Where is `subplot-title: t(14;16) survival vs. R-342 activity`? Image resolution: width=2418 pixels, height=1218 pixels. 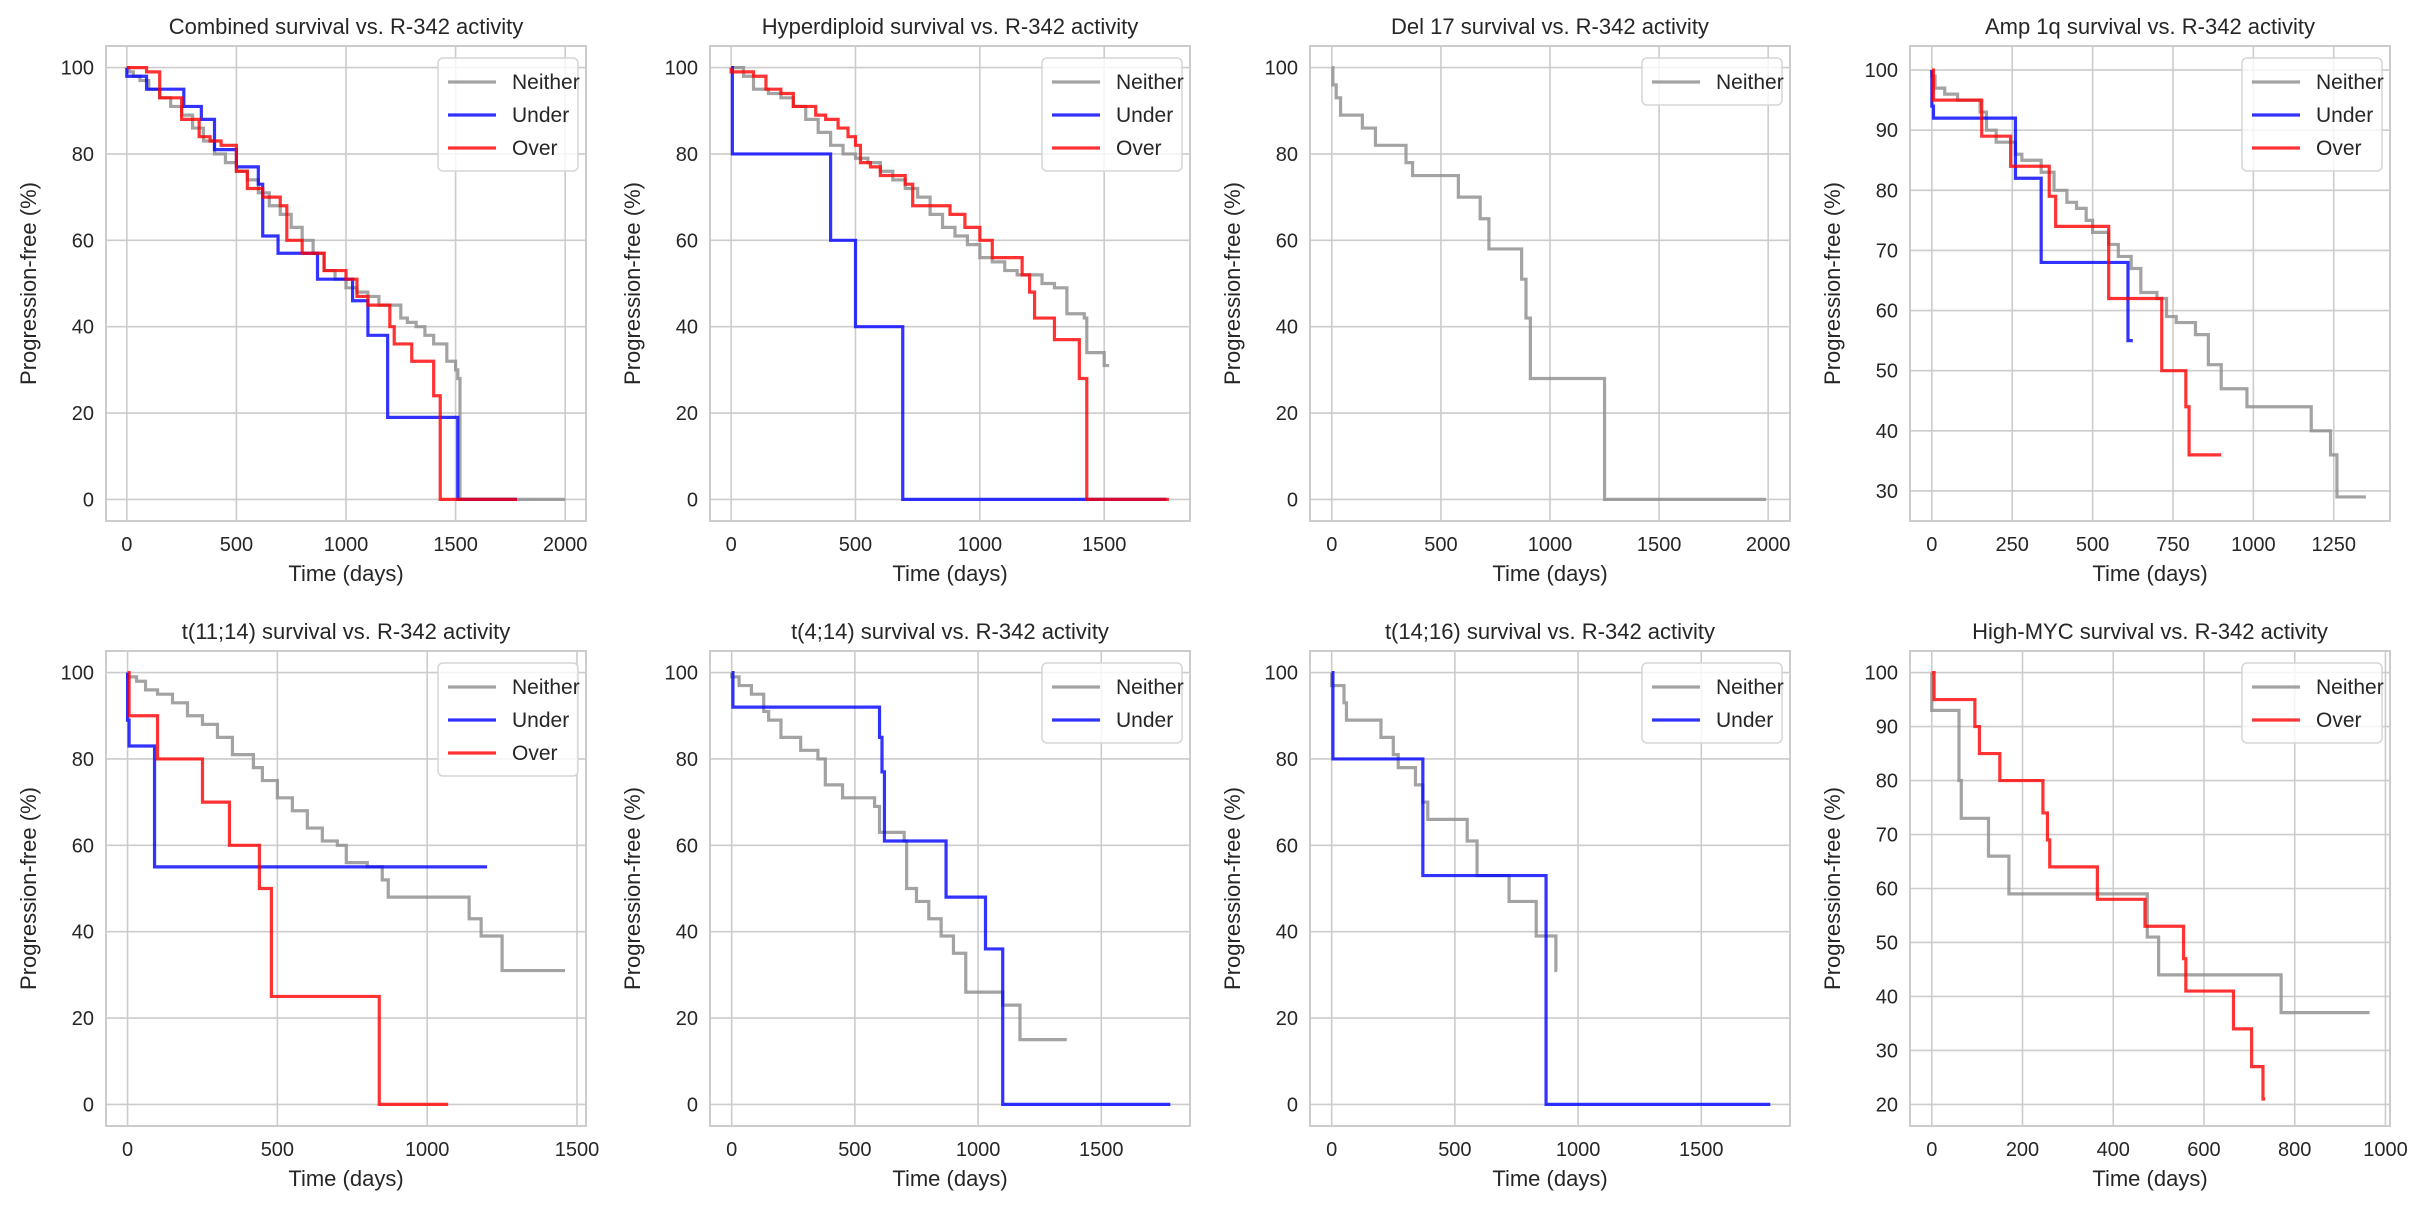
subplot-title: t(14;16) survival vs. R-342 activity is located at coordinates (1550, 631).